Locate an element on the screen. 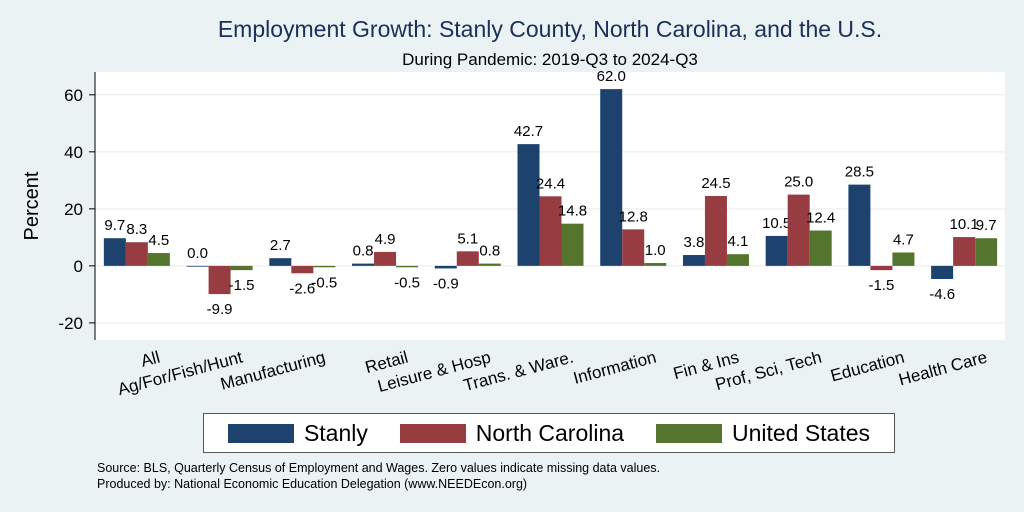 The image size is (1024, 512). data-label-stanly: 0.8 is located at coordinates (363, 251).